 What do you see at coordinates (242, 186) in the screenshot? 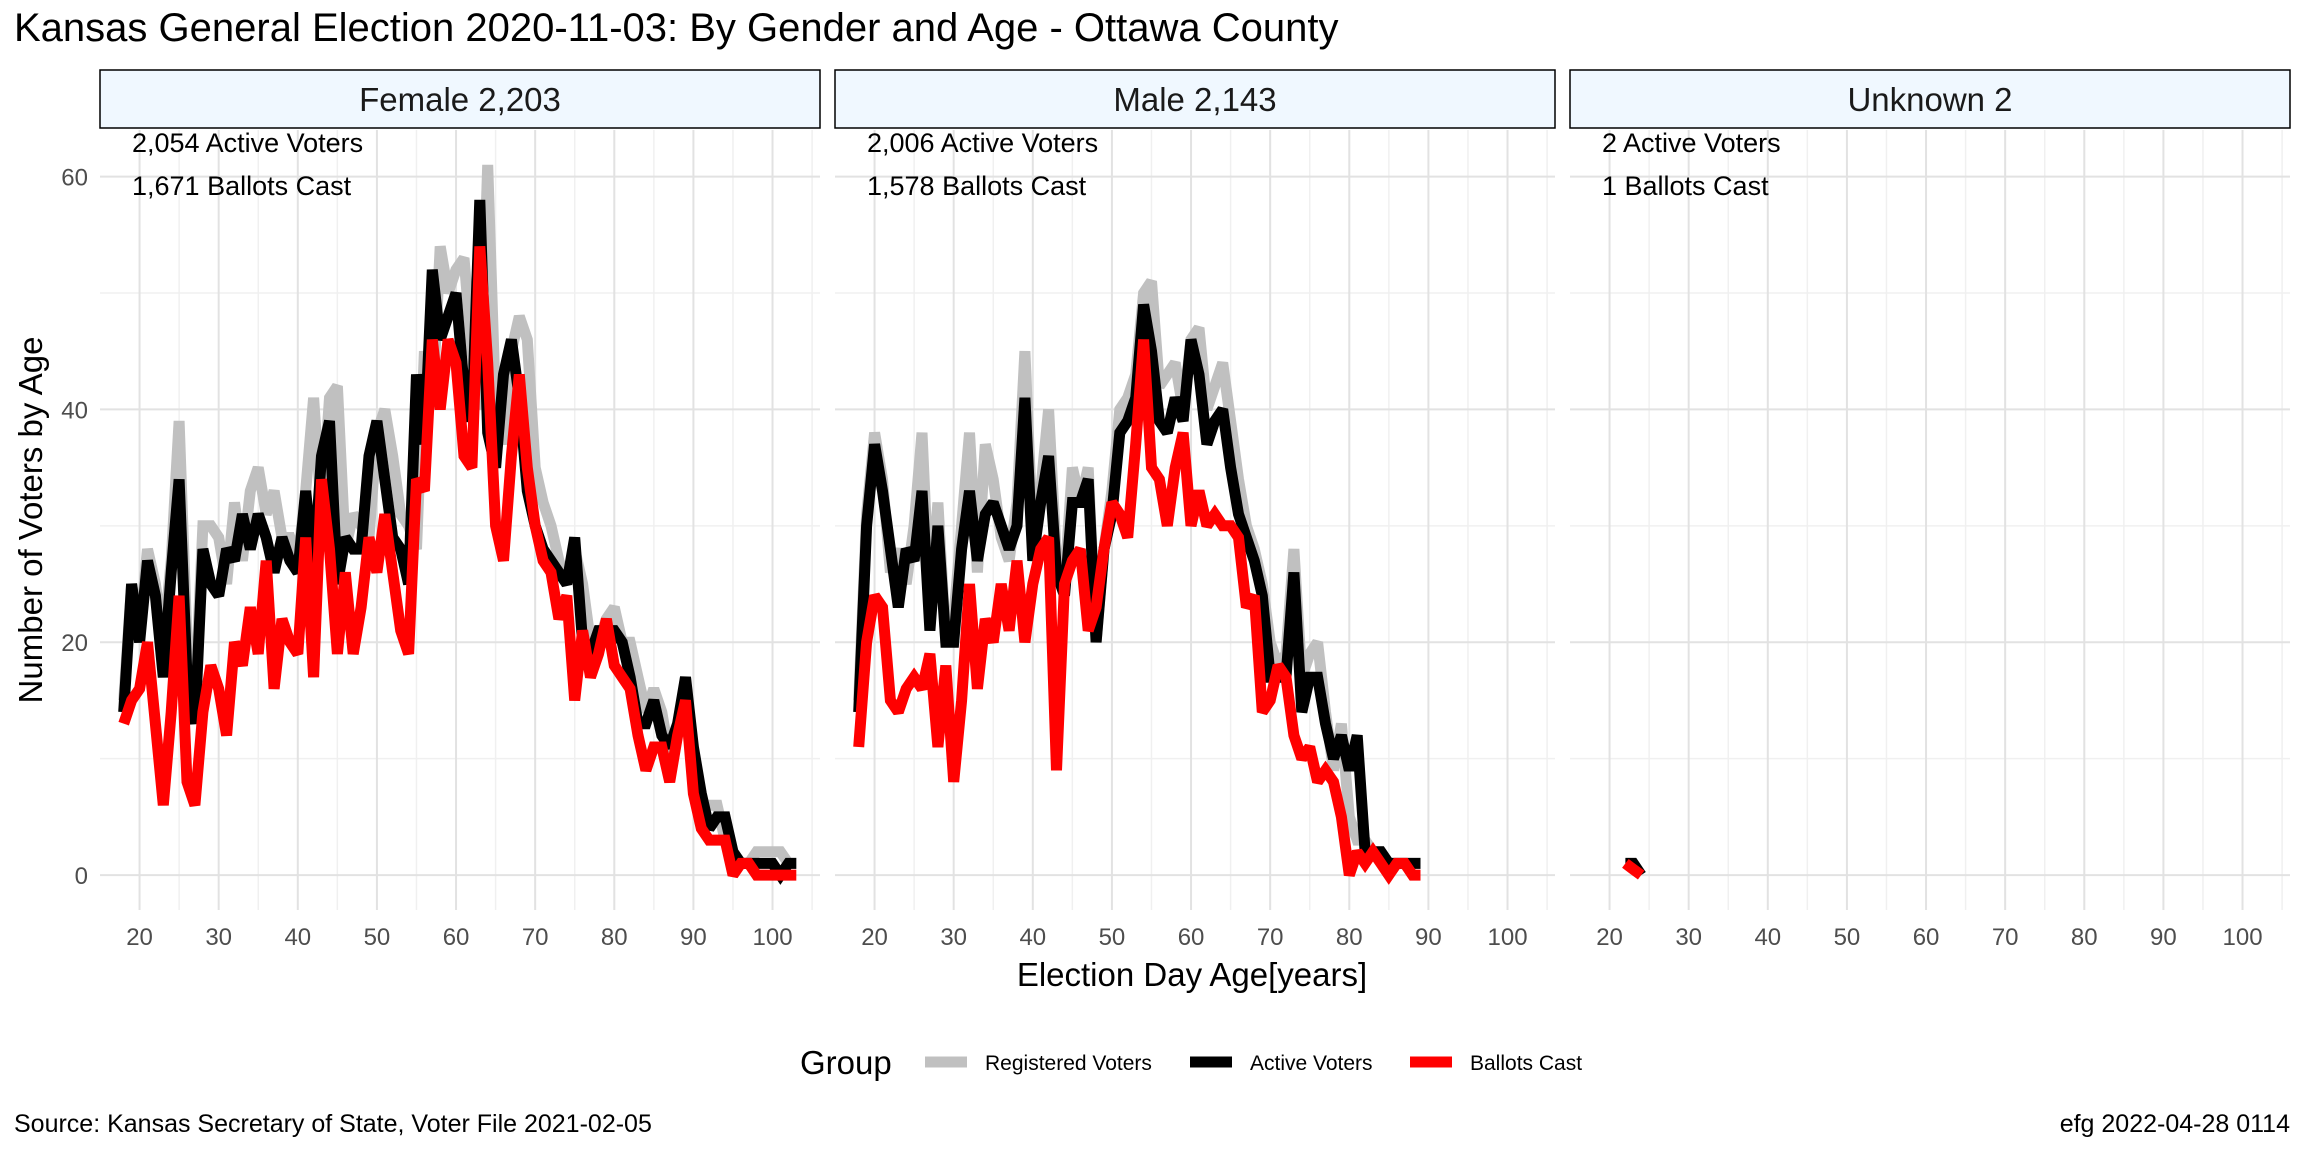
I see `ballots-cast-annotation: 1,671 Ballots Cast` at bounding box center [242, 186].